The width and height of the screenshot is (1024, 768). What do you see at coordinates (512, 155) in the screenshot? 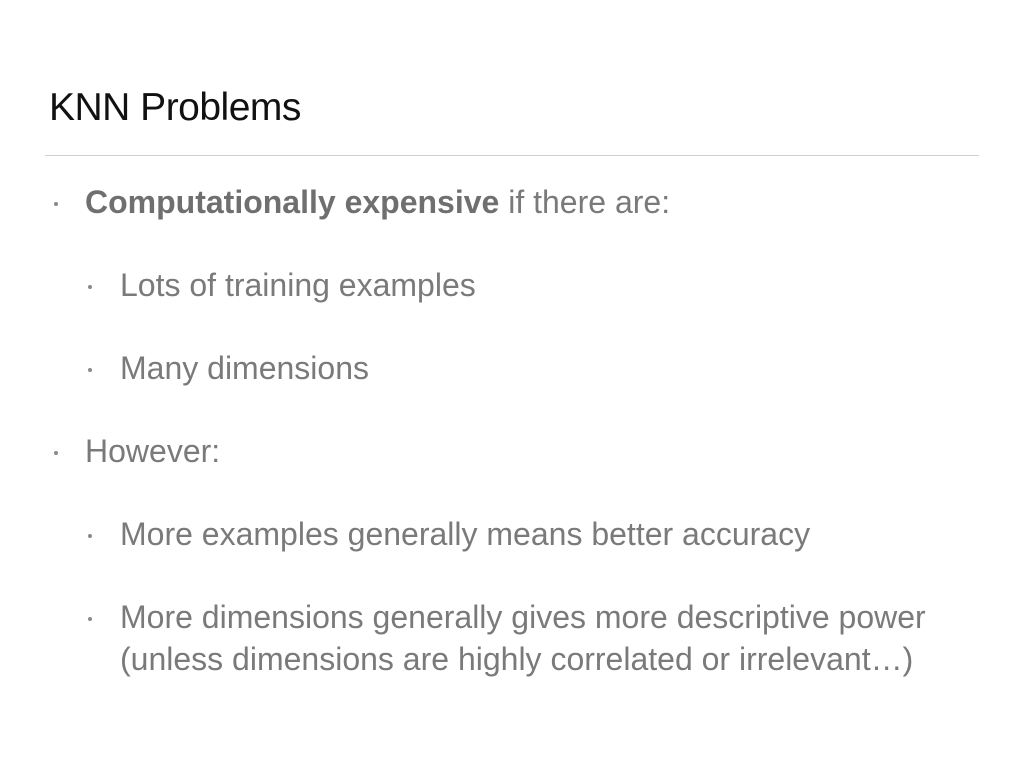
I see `title-divider` at bounding box center [512, 155].